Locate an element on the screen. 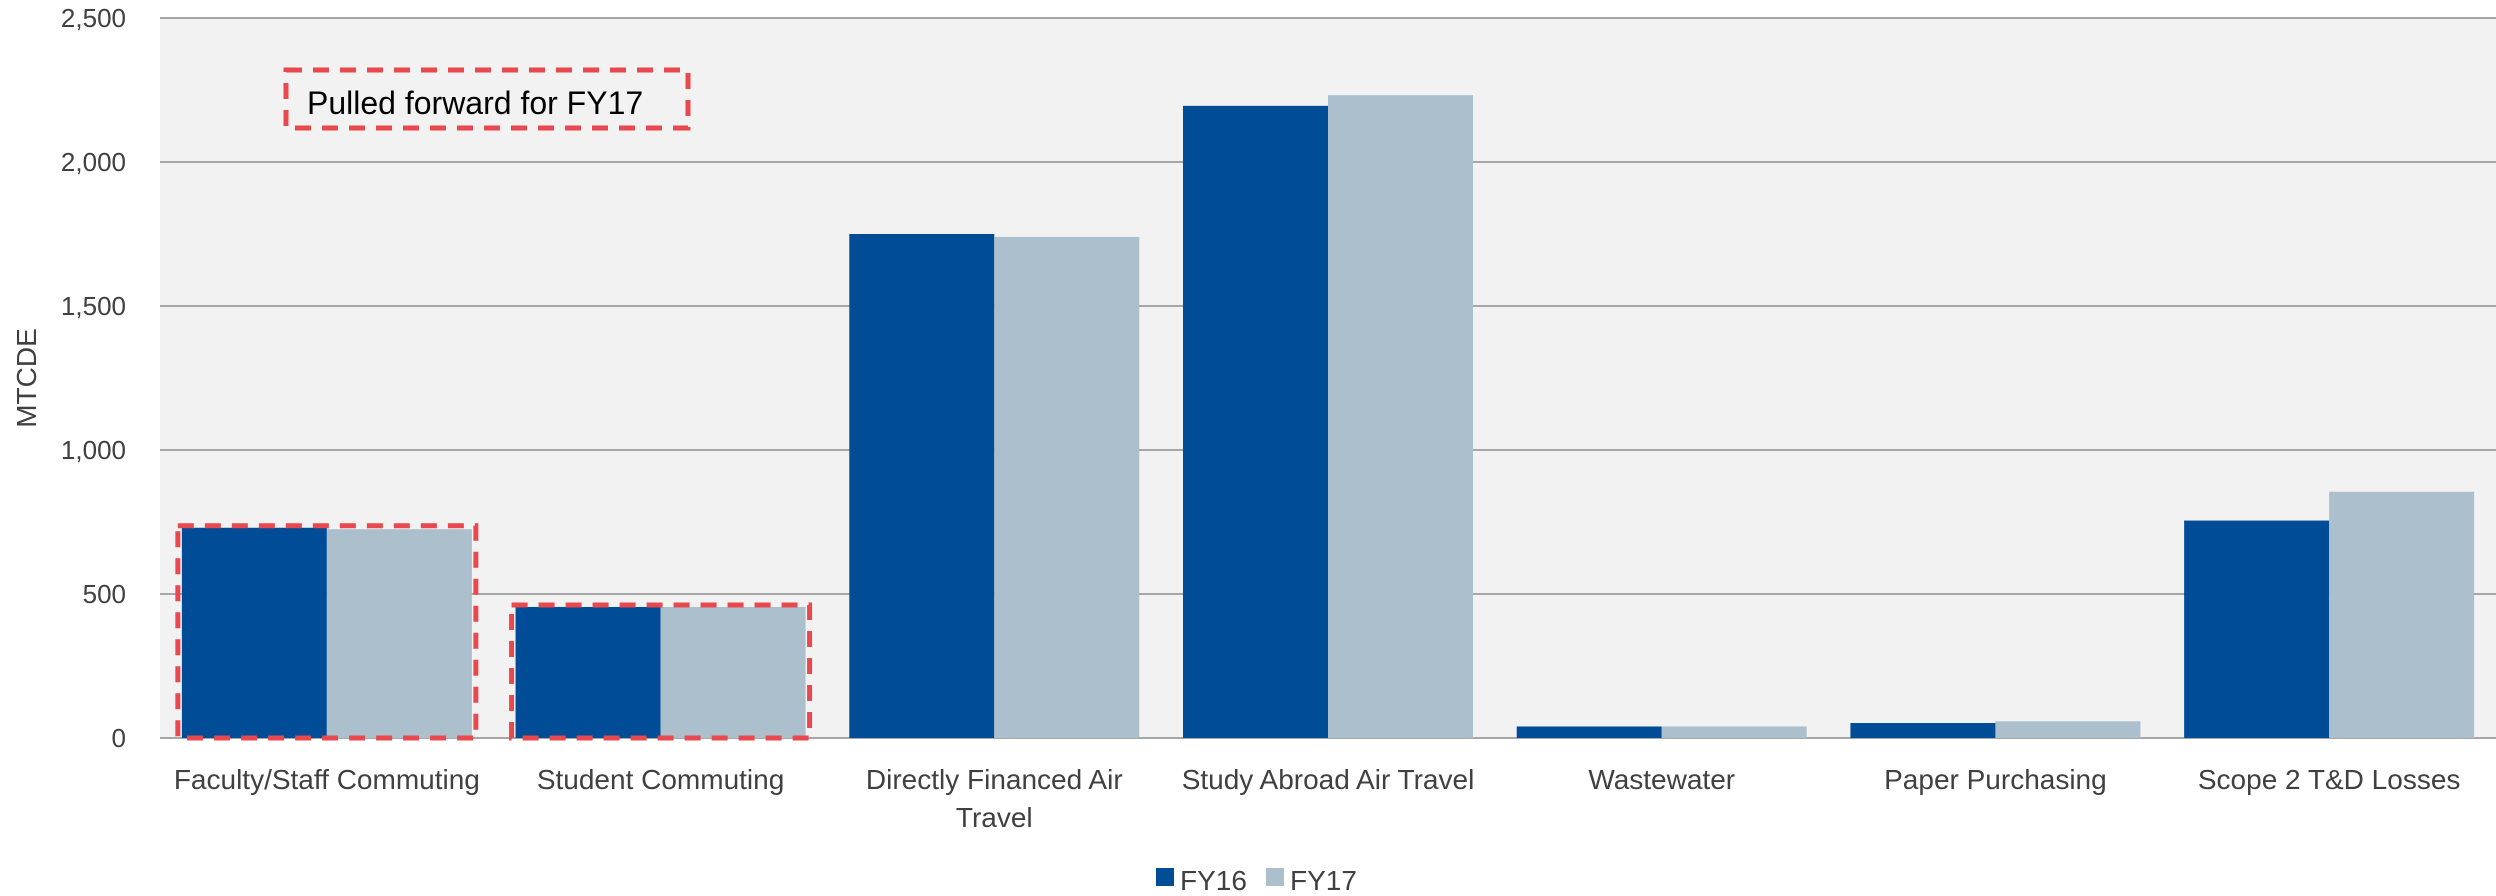 The height and width of the screenshot is (896, 2496). category-label: Paper Purchasing is located at coordinates (1995, 779).